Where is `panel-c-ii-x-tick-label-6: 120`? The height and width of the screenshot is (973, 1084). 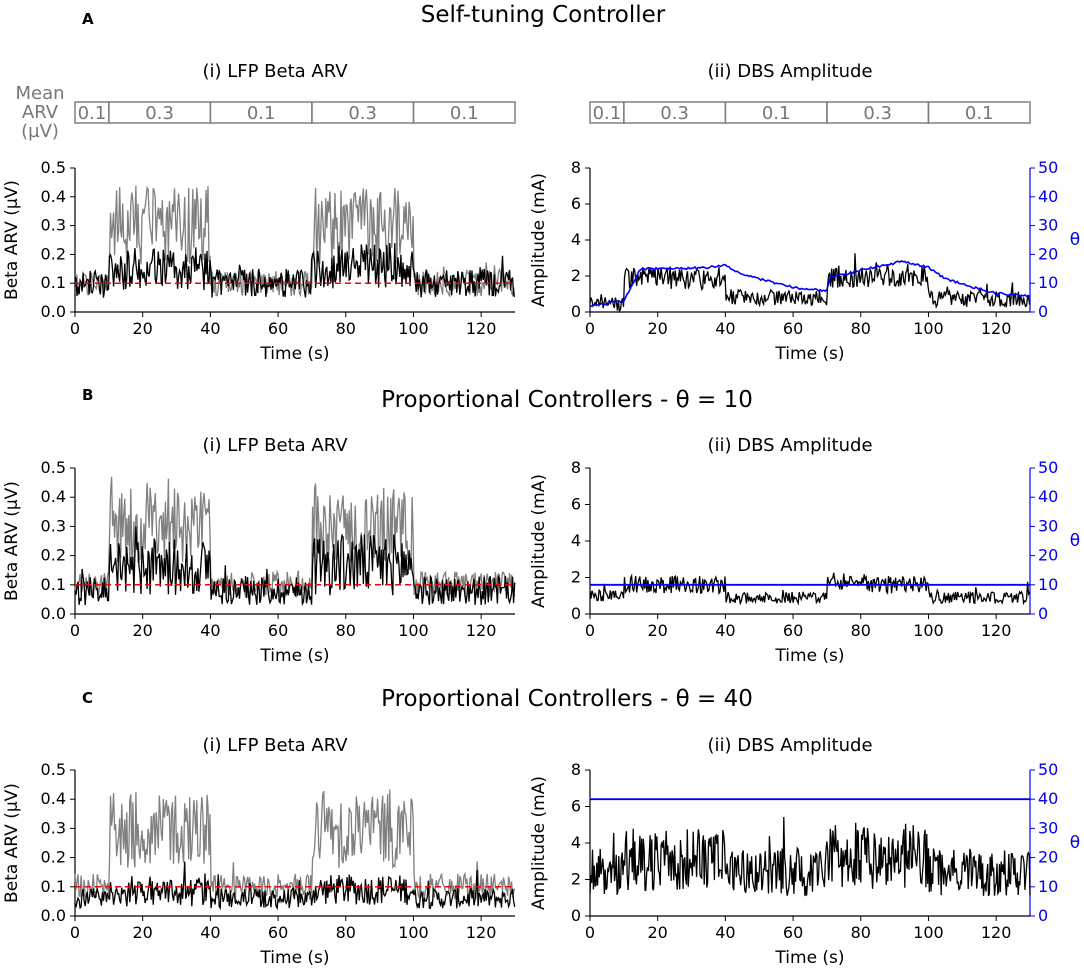
panel-c-ii-x-tick-label-6: 120 is located at coordinates (996, 932).